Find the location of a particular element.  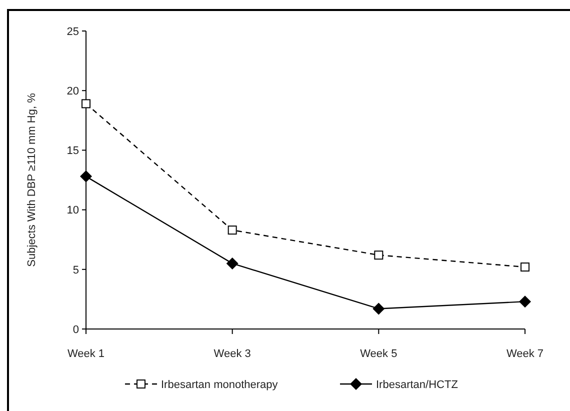

y-tick-label: 5 is located at coordinates (75, 270).